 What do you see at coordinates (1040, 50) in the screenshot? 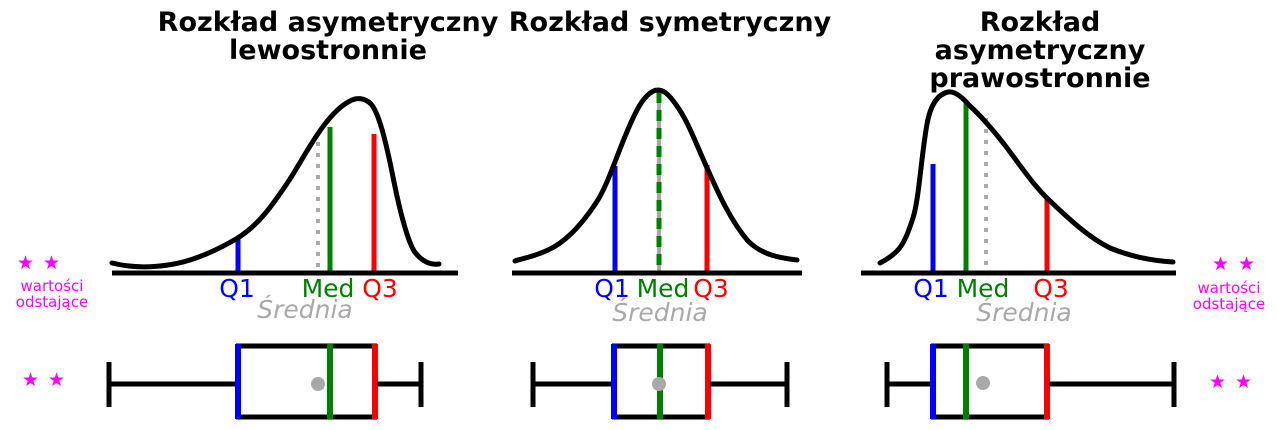
I see `panel-title-right-skewed: Rozkład asymetryczny prawostronnie` at bounding box center [1040, 50].